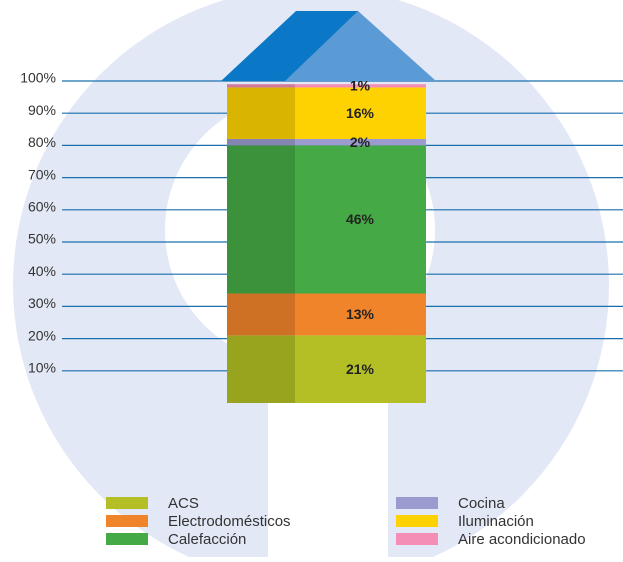 The height and width of the screenshot is (562, 623). What do you see at coordinates (289, 46) in the screenshot?
I see `roof-dark` at bounding box center [289, 46].